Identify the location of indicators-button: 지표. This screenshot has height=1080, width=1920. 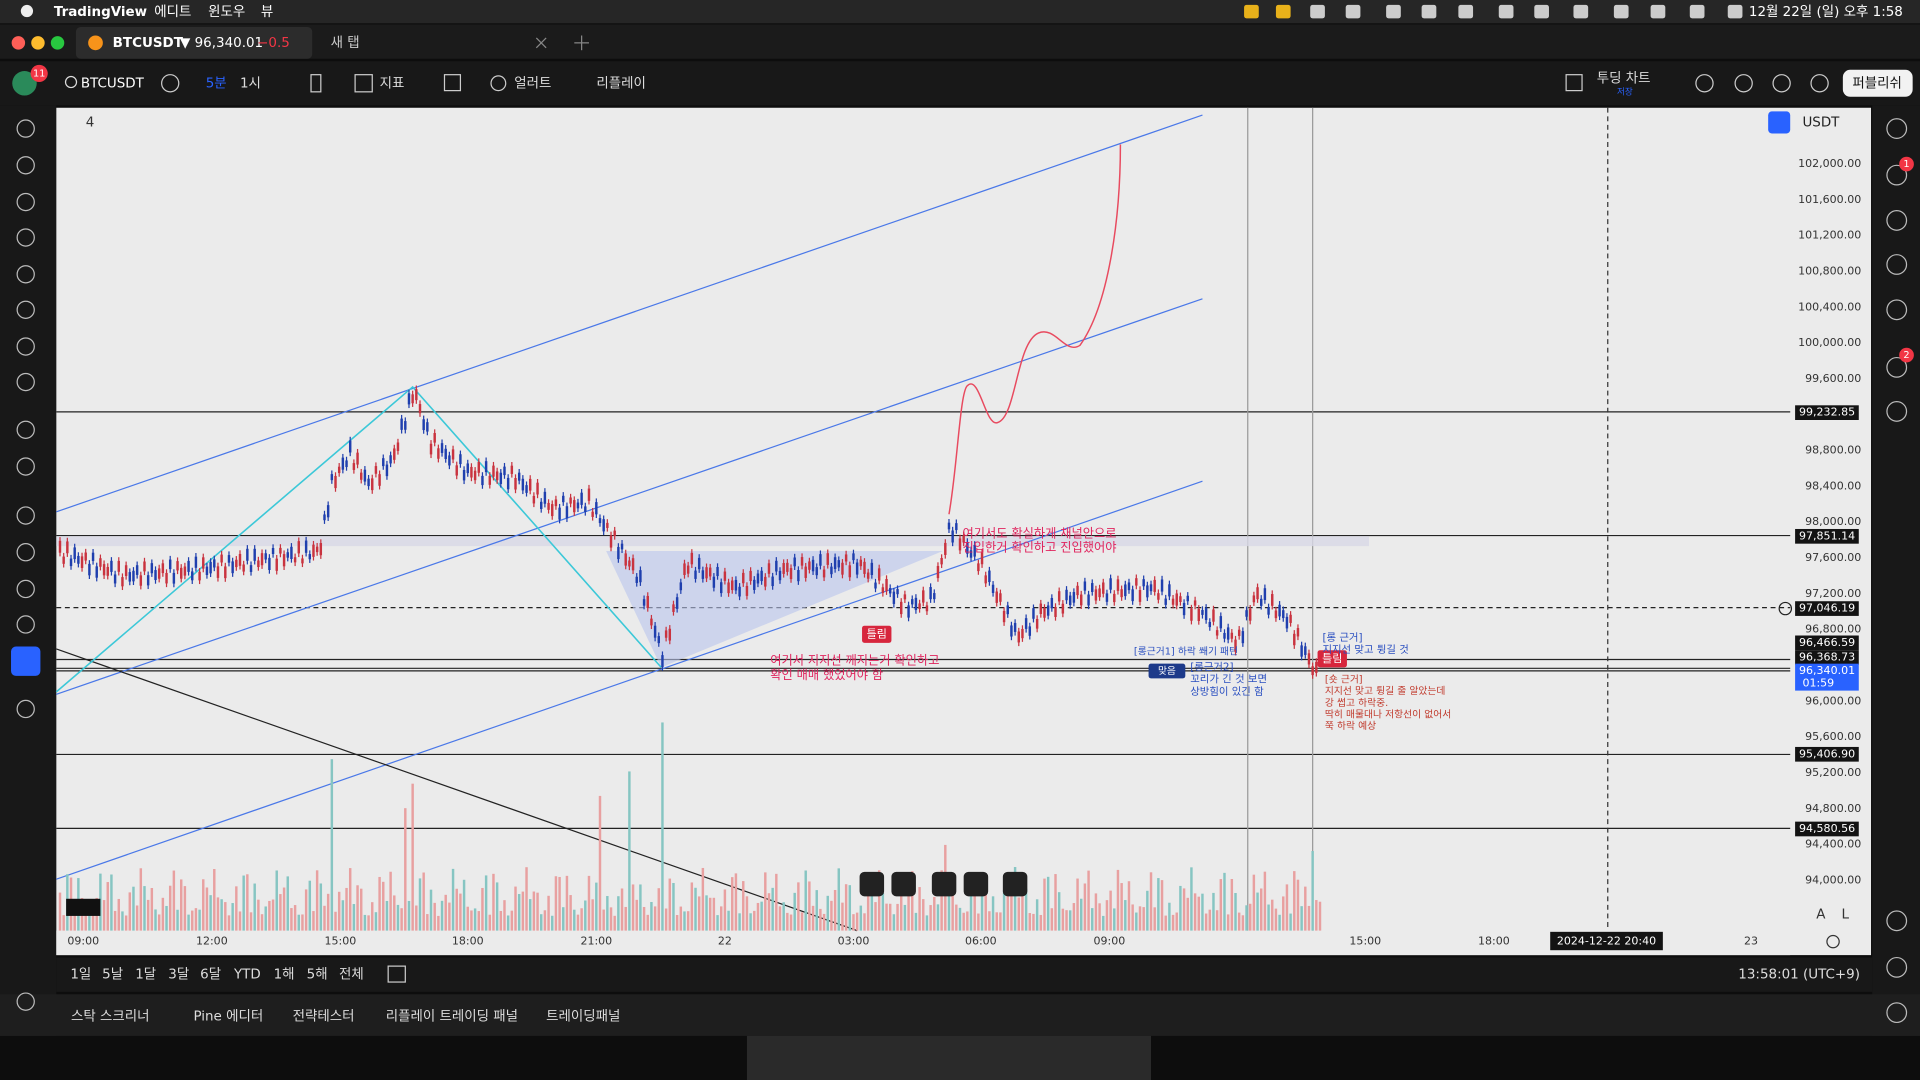
(392, 83).